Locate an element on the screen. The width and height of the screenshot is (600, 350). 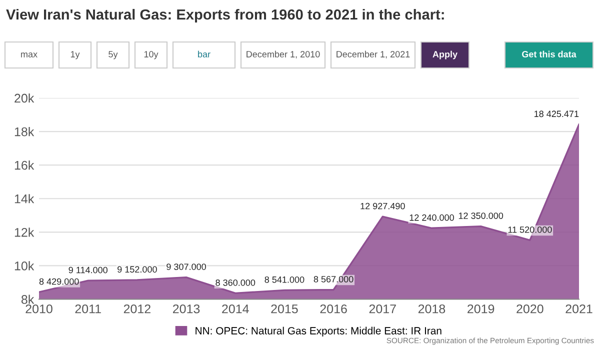
data-label: 8 429.000 is located at coordinates (59, 281).